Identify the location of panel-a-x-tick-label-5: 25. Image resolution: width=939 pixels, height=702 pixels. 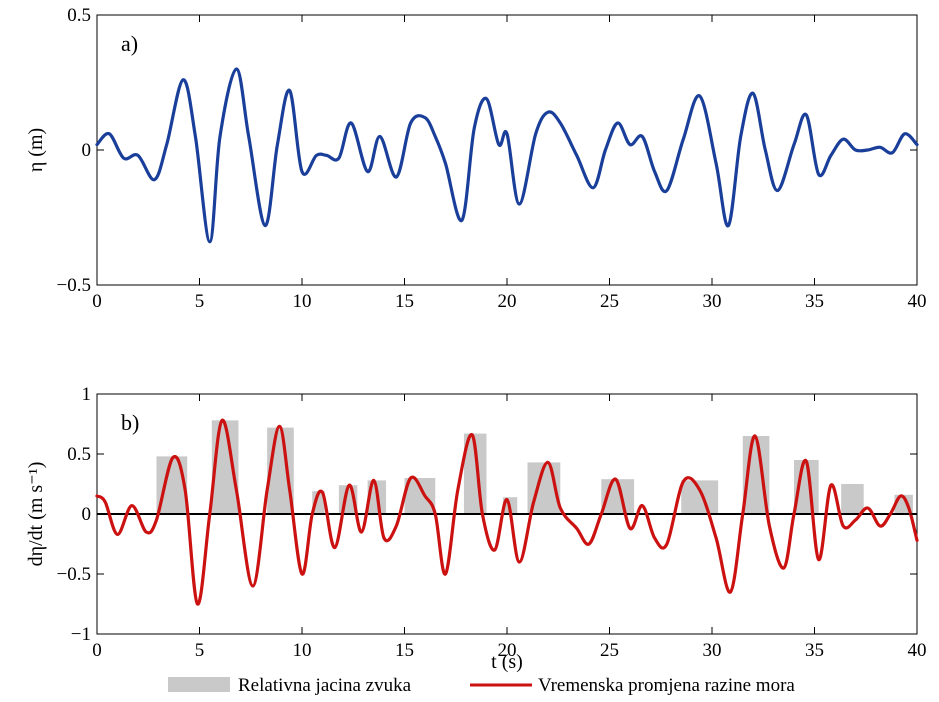
(609, 301).